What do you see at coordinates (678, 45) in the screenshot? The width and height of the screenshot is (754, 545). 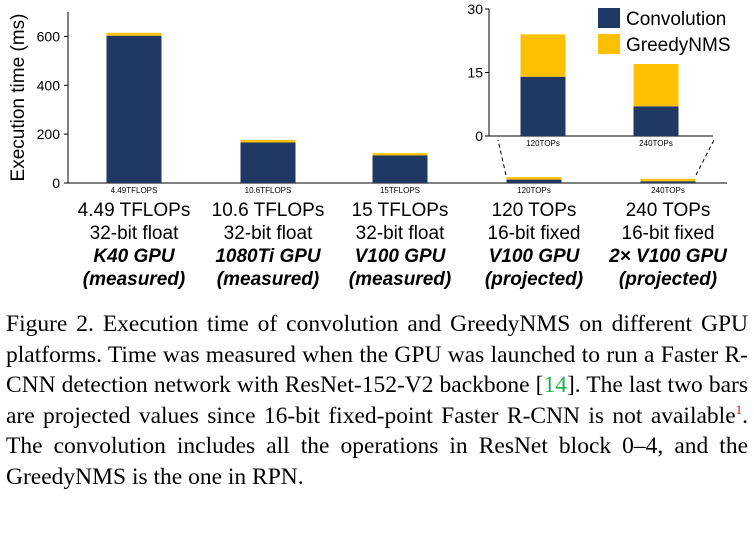 I see `legend-label: GreedyNMS` at bounding box center [678, 45].